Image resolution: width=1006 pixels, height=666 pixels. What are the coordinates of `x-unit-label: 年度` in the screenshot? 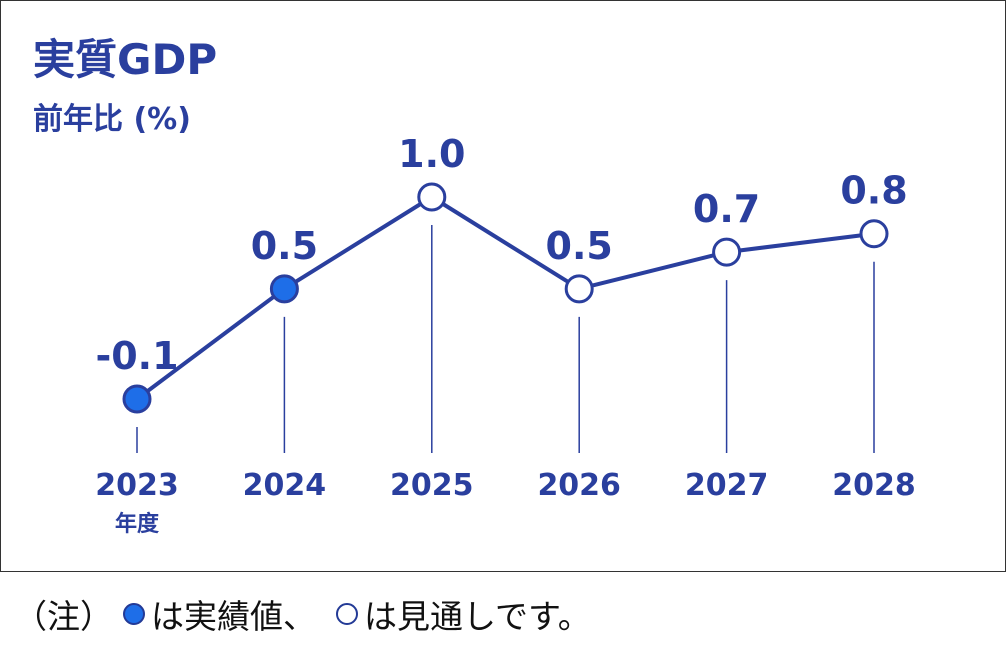 It's located at (137, 524).